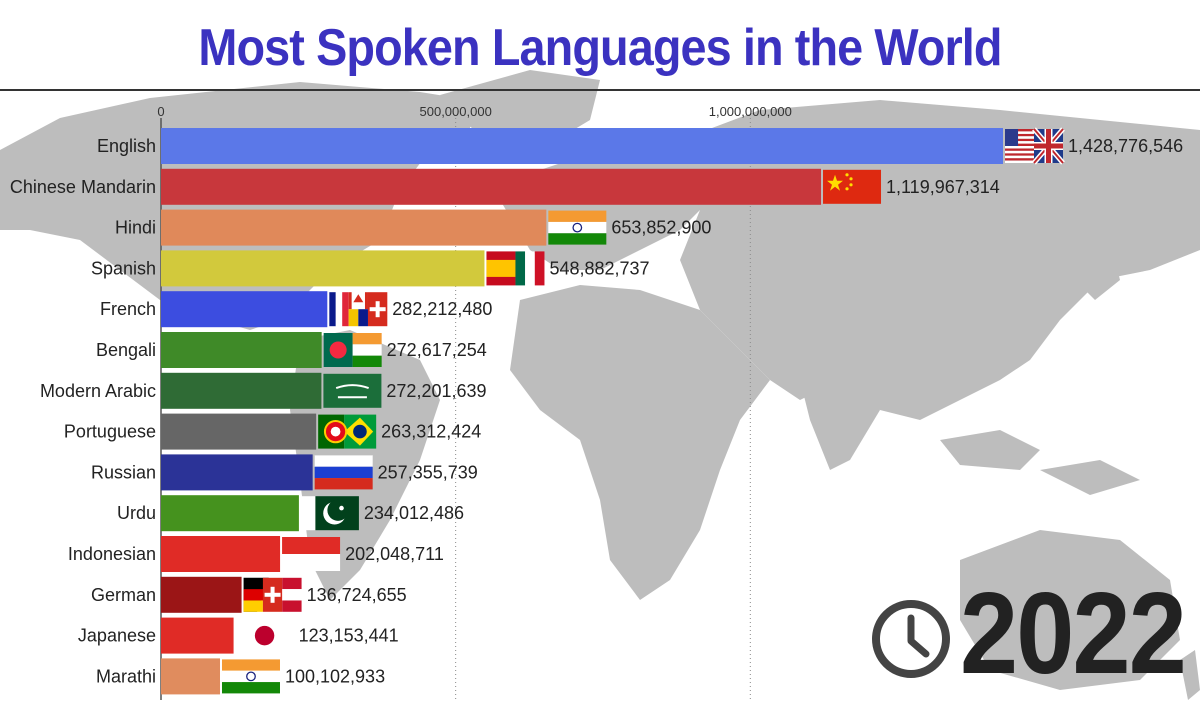  What do you see at coordinates (600, 48) in the screenshot?
I see `chart-title: Most Spoken Languages in the World` at bounding box center [600, 48].